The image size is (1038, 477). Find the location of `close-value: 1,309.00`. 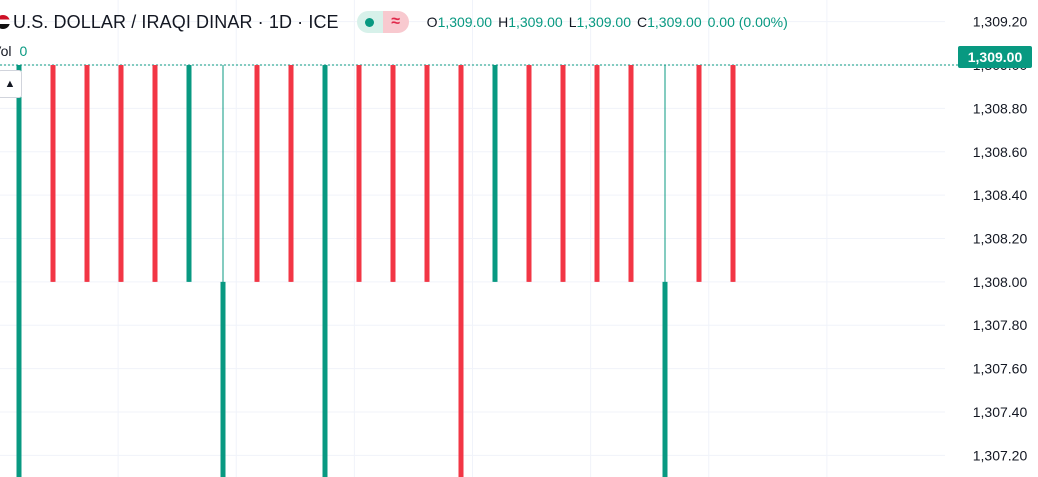

close-value: 1,309.00 is located at coordinates (674, 22).